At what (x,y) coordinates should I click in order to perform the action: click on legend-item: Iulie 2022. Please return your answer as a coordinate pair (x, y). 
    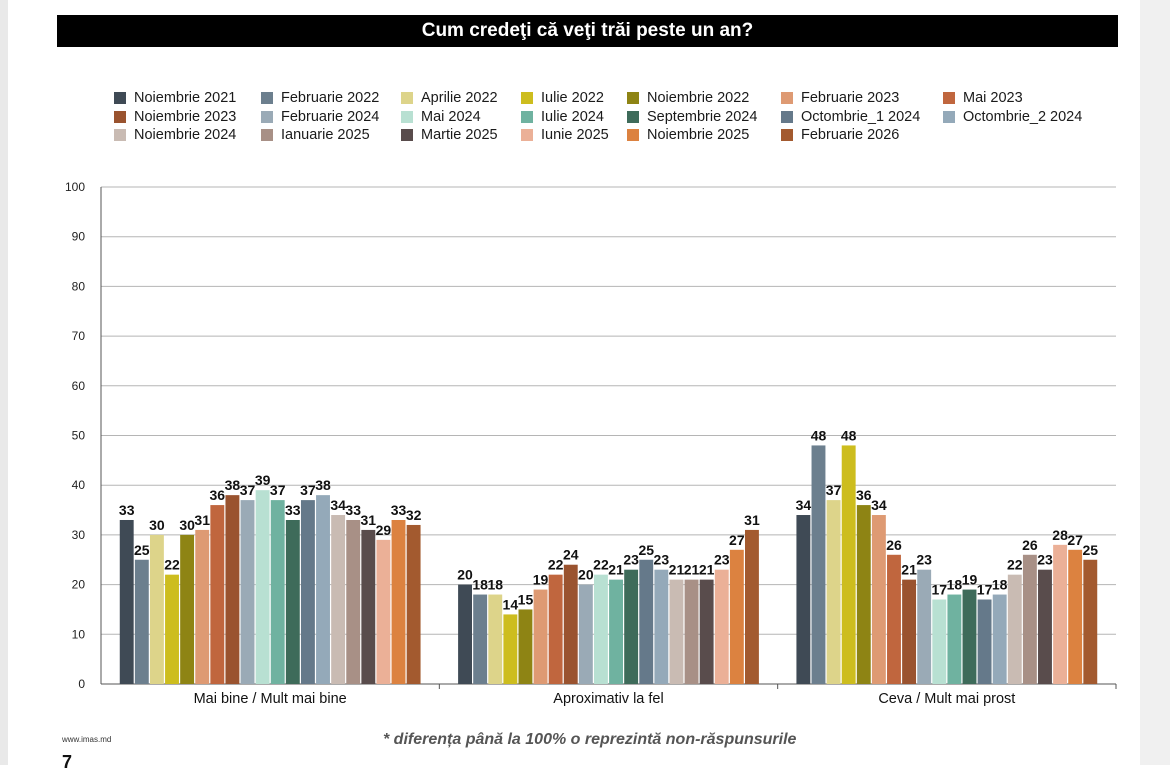
    Looking at the image, I should click on (574, 98).